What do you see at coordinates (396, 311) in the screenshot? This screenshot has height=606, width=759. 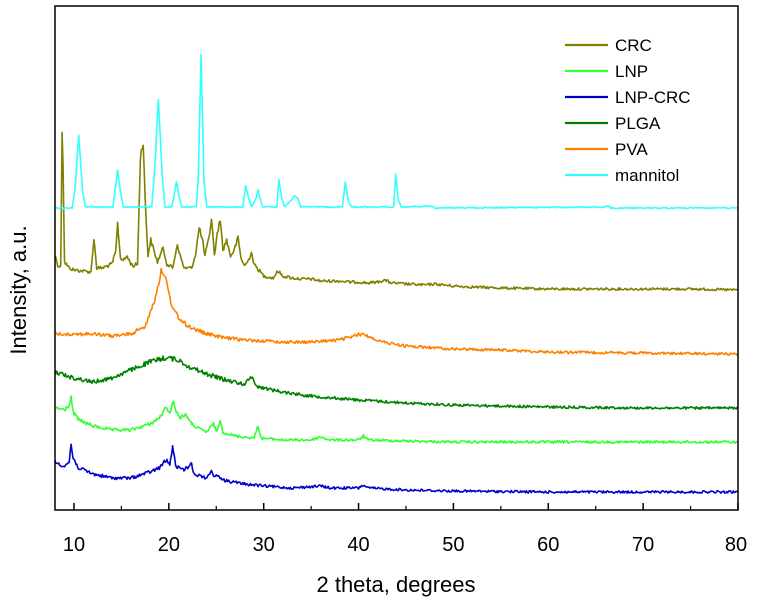 I see `series-line-pva` at bounding box center [396, 311].